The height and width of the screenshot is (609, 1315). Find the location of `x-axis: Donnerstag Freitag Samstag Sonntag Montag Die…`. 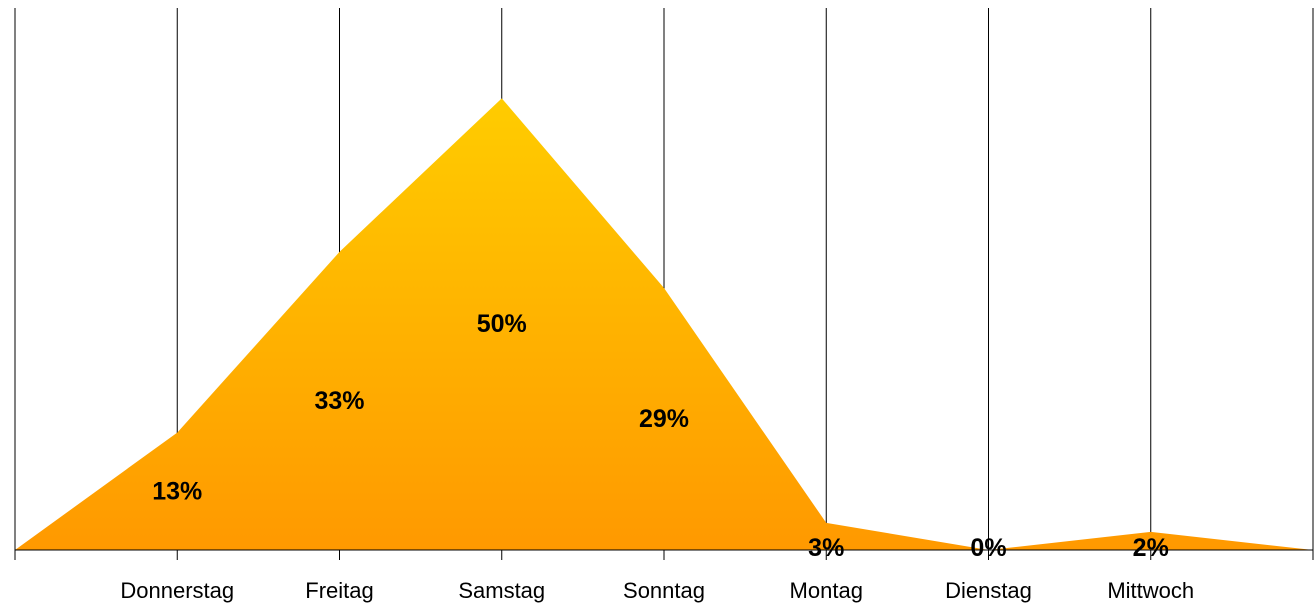

x-axis: Donnerstag Freitag Samstag Sonntag Montag Die… is located at coordinates (664, 576).